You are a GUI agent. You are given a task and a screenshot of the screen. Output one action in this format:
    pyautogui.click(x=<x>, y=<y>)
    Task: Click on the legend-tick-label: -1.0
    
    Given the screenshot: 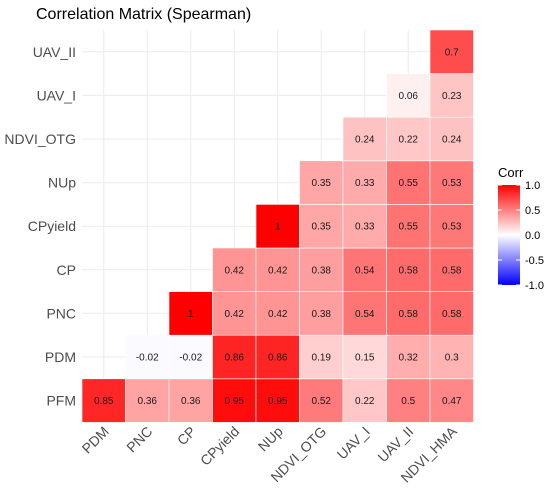 What is the action you would take?
    pyautogui.click(x=534, y=286)
    